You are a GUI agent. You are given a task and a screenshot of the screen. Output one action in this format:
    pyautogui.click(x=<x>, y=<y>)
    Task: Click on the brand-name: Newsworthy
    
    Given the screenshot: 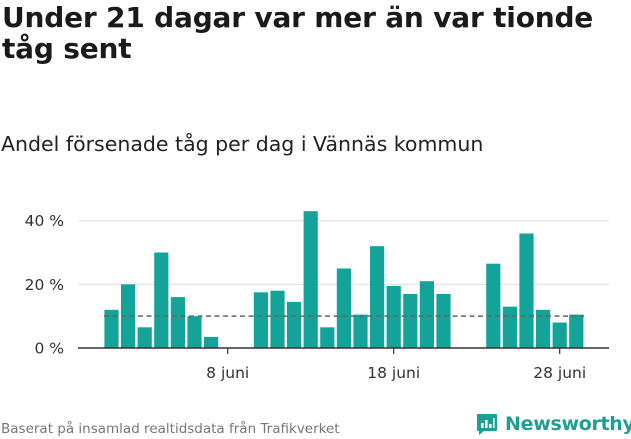 What is the action you would take?
    pyautogui.click(x=568, y=424)
    